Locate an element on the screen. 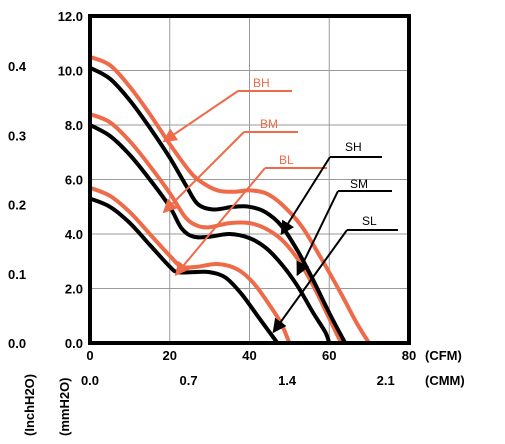 The height and width of the screenshot is (444, 505). x-tick-label-cfm: 0 is located at coordinates (89, 355).